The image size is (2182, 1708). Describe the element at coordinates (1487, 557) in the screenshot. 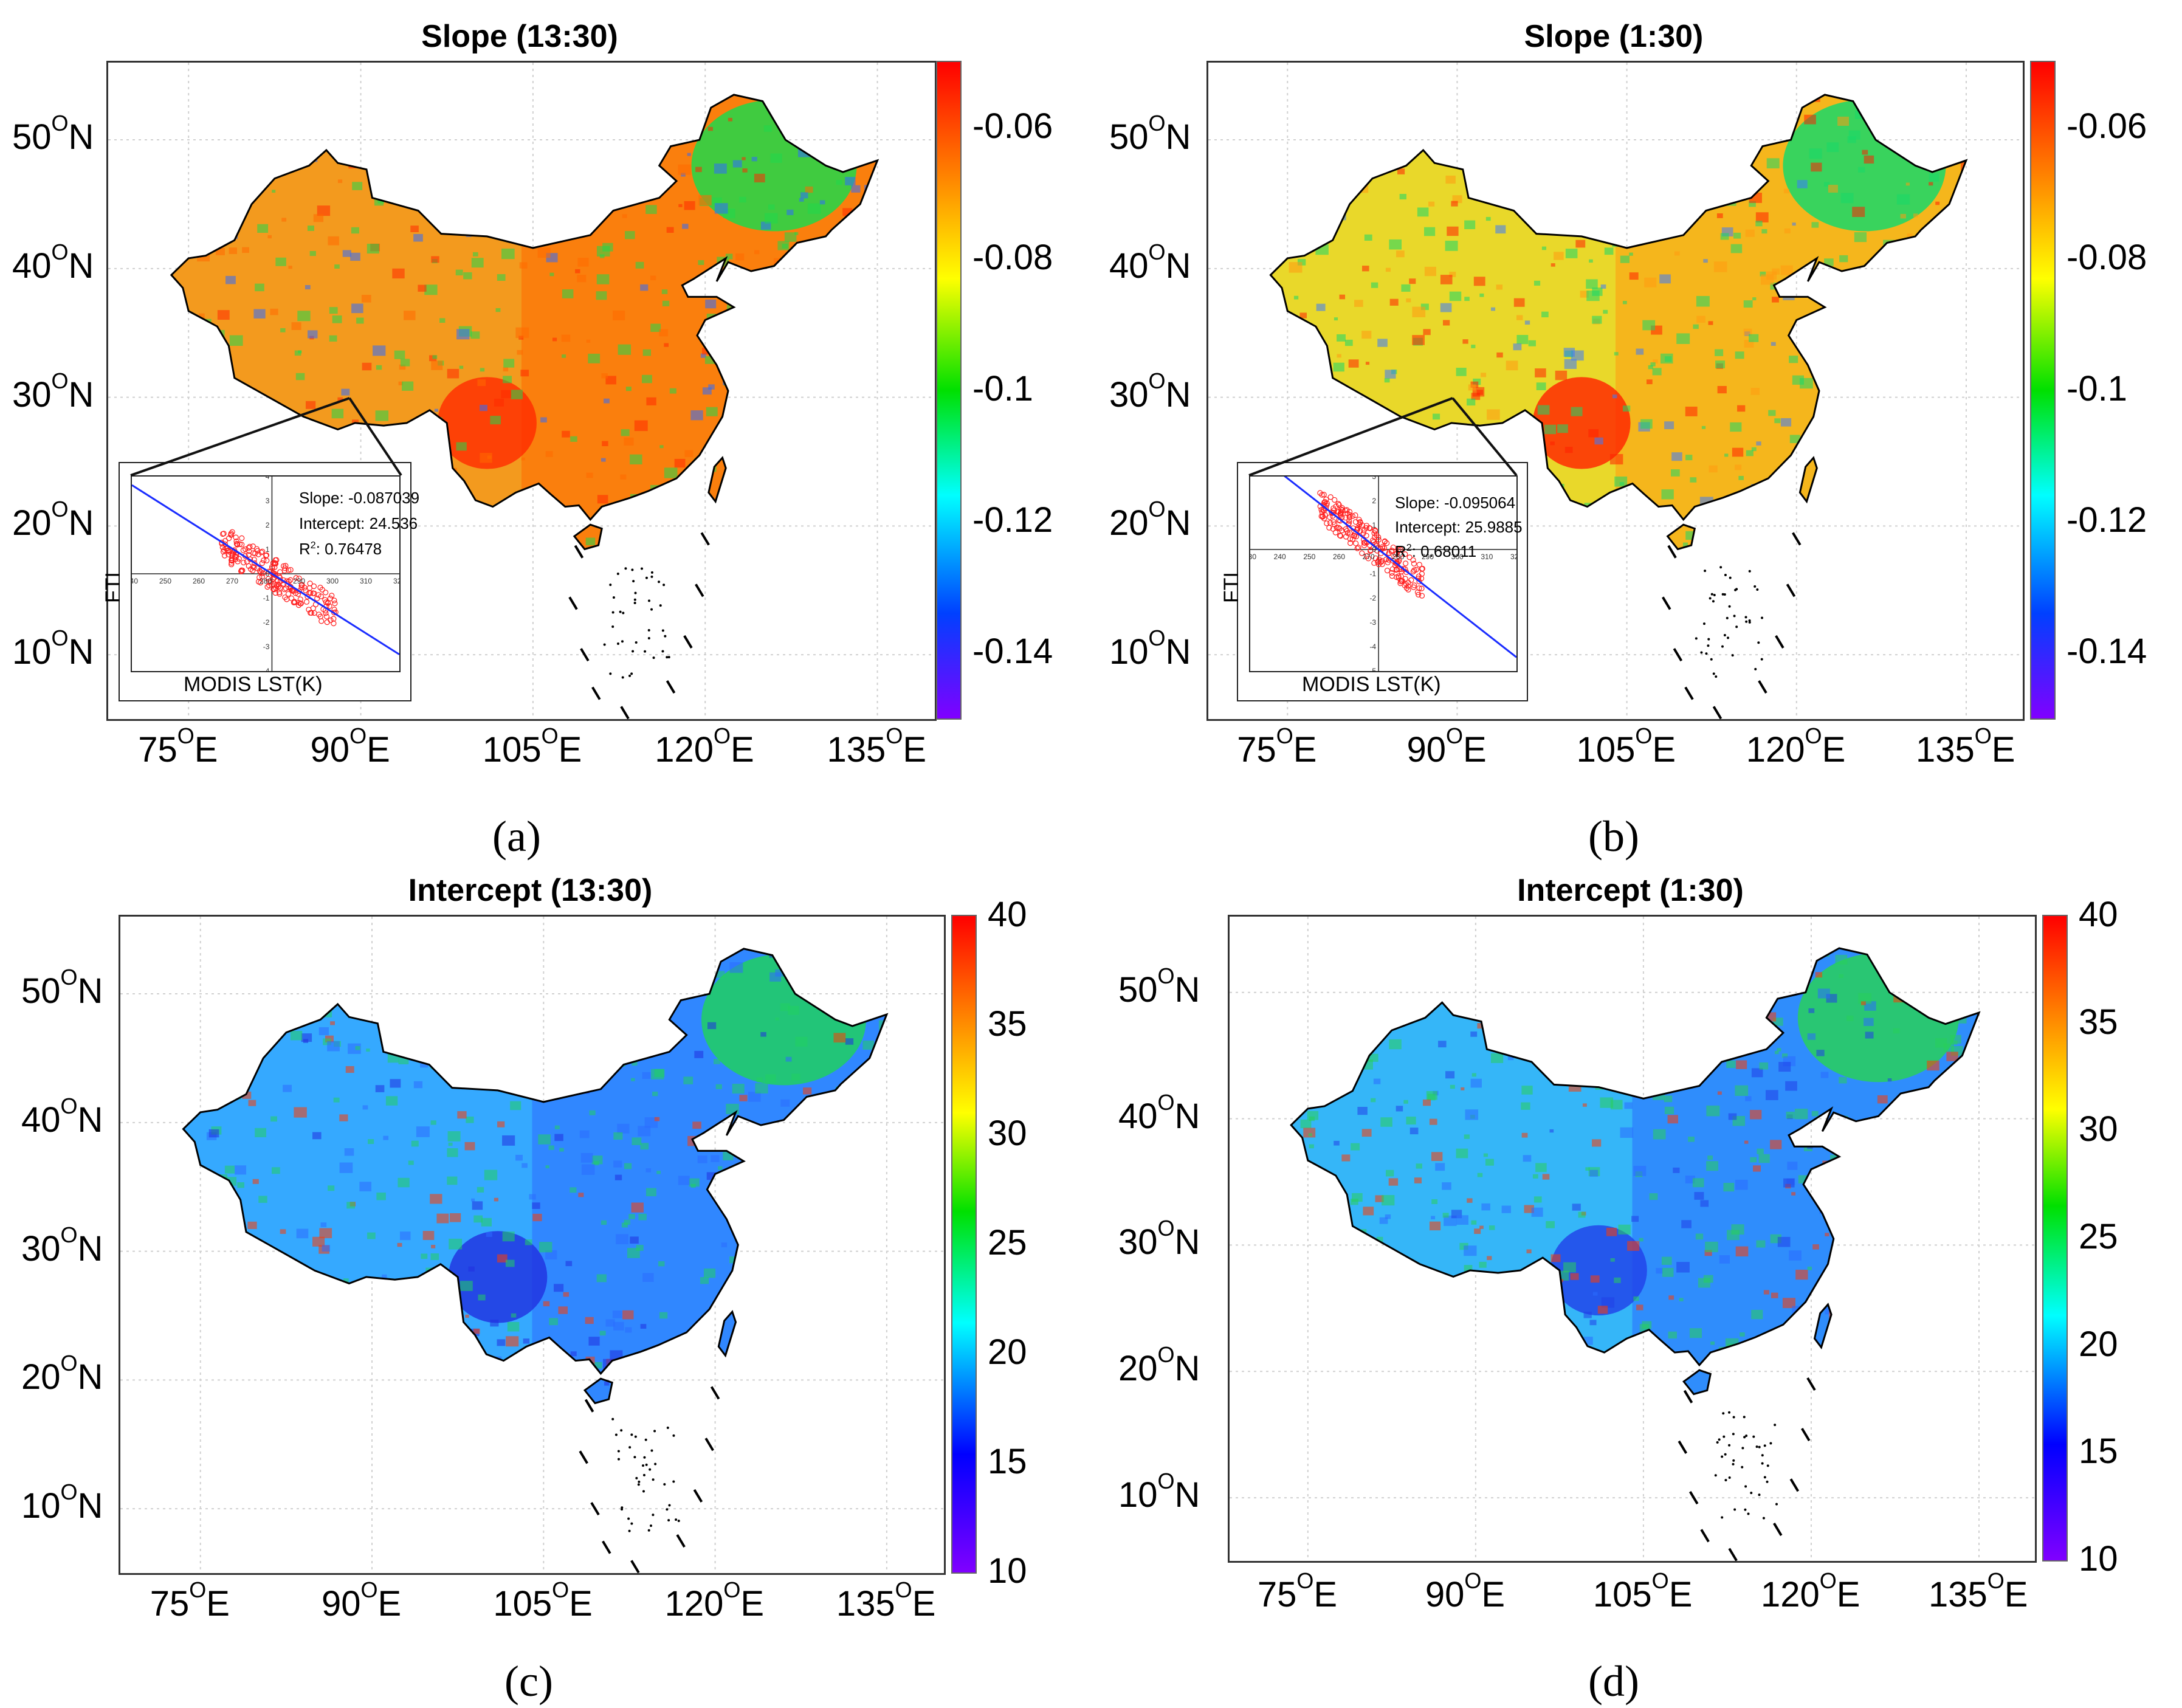

I see `inset-xtick: 310` at that location.